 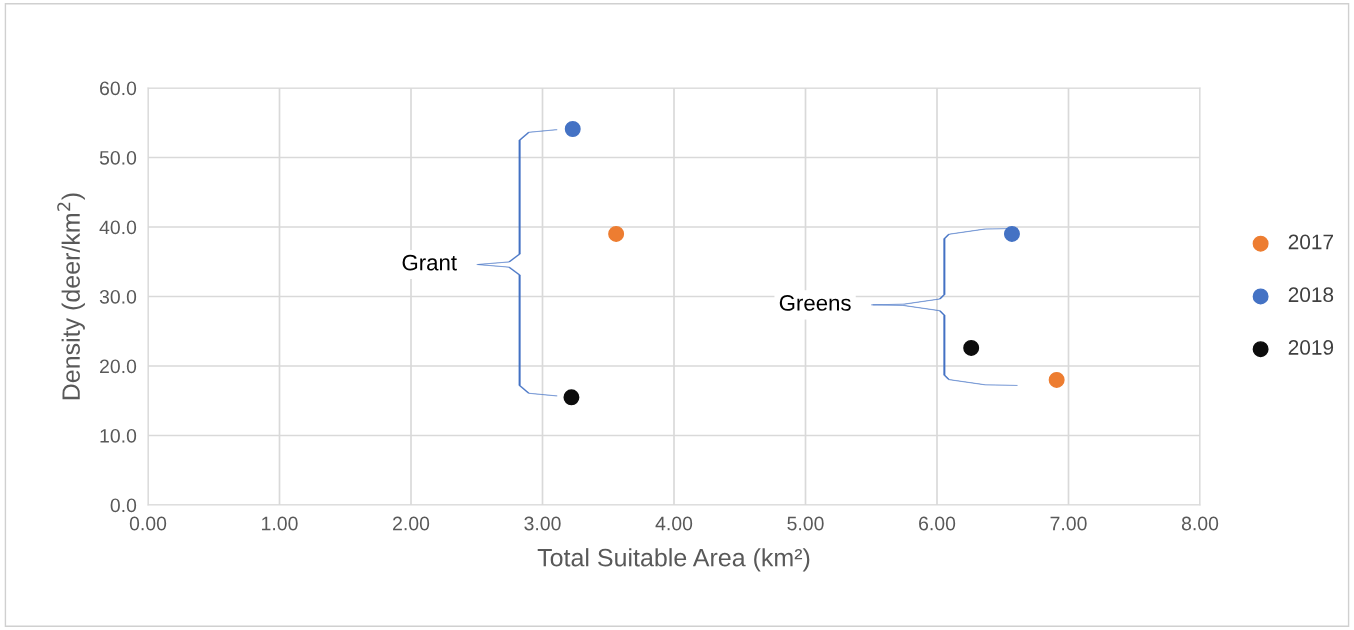 What do you see at coordinates (815, 303) in the screenshot?
I see `annotation: Greens` at bounding box center [815, 303].